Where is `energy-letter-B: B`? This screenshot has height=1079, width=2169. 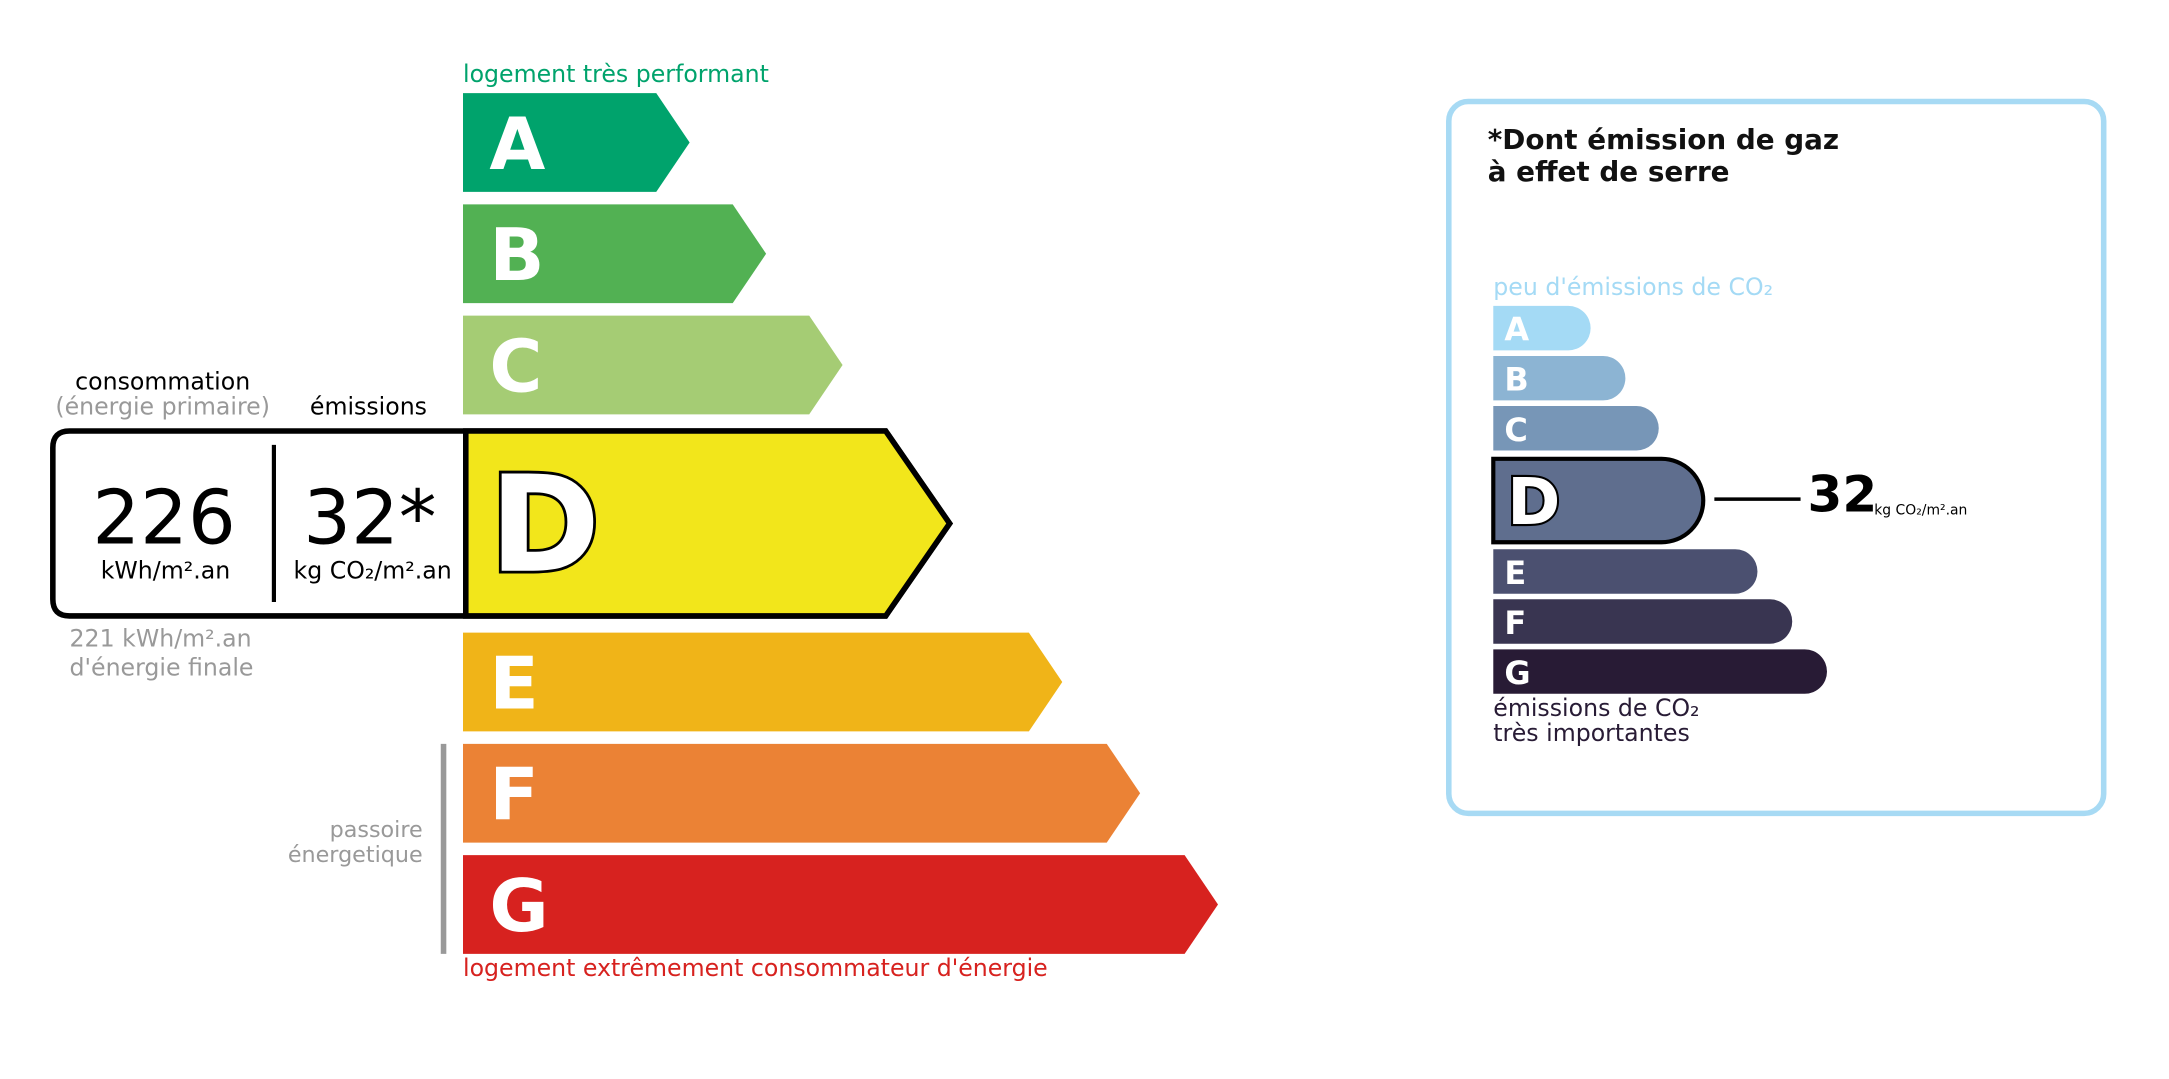 energy-letter-B: B is located at coordinates (516, 256).